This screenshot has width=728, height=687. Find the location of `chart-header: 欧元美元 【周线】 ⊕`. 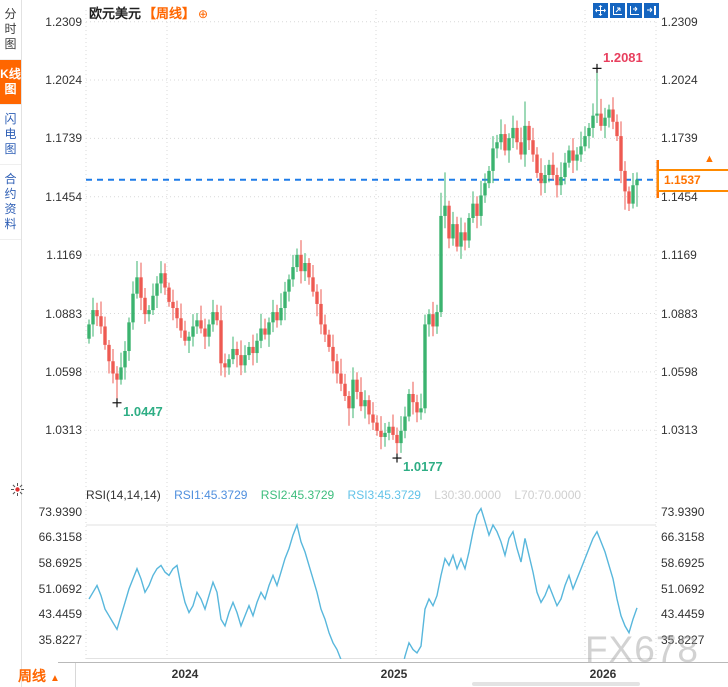

chart-header: 欧元美元 【周线】 ⊕ is located at coordinates (148, 12).